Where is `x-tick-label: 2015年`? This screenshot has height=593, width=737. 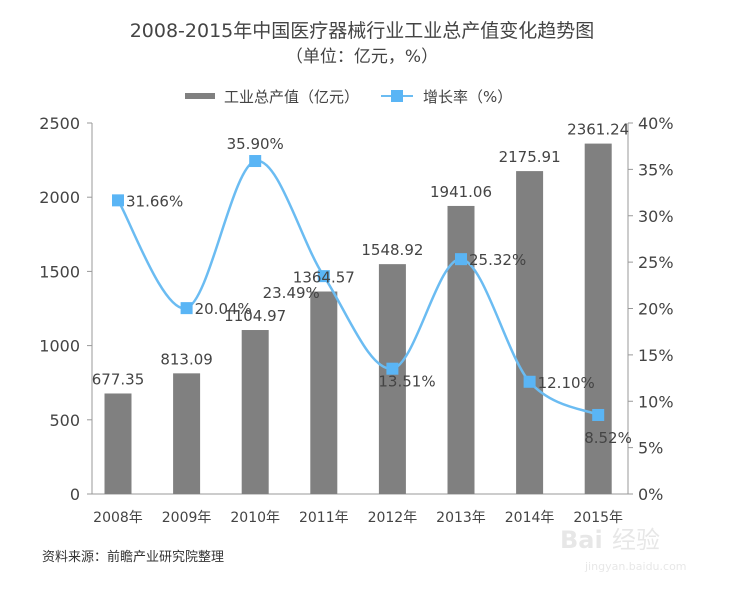 x-tick-label: 2015年 is located at coordinates (598, 518).